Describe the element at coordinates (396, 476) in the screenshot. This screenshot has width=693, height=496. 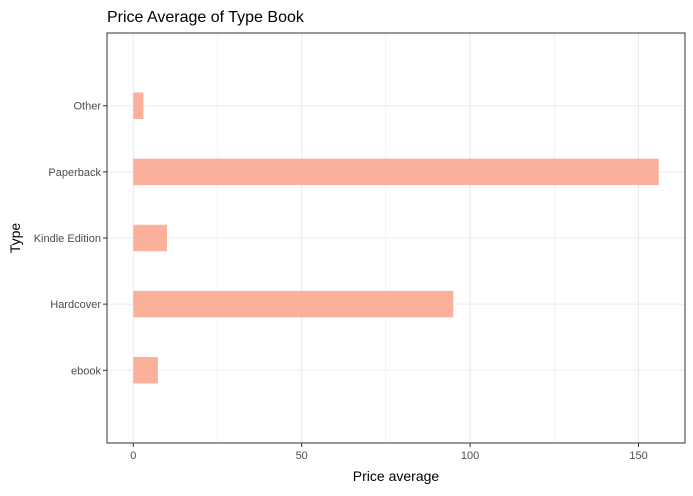
I see `x-axis-title: Price average` at that location.